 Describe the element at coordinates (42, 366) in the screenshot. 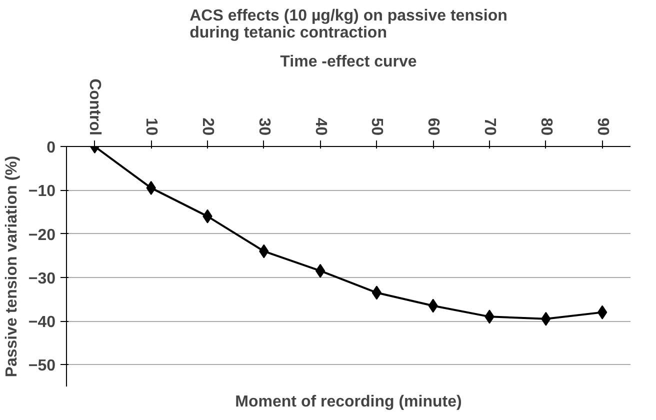

I see `y-tick-label: −50` at that location.